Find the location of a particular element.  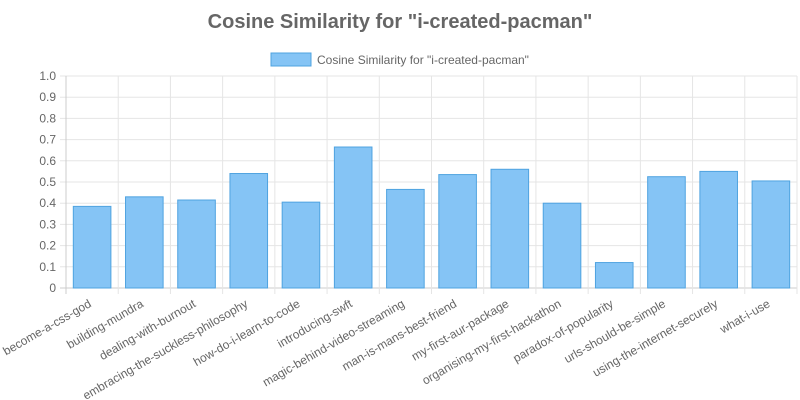

y-tick-label: 0.3 is located at coordinates (47, 224).